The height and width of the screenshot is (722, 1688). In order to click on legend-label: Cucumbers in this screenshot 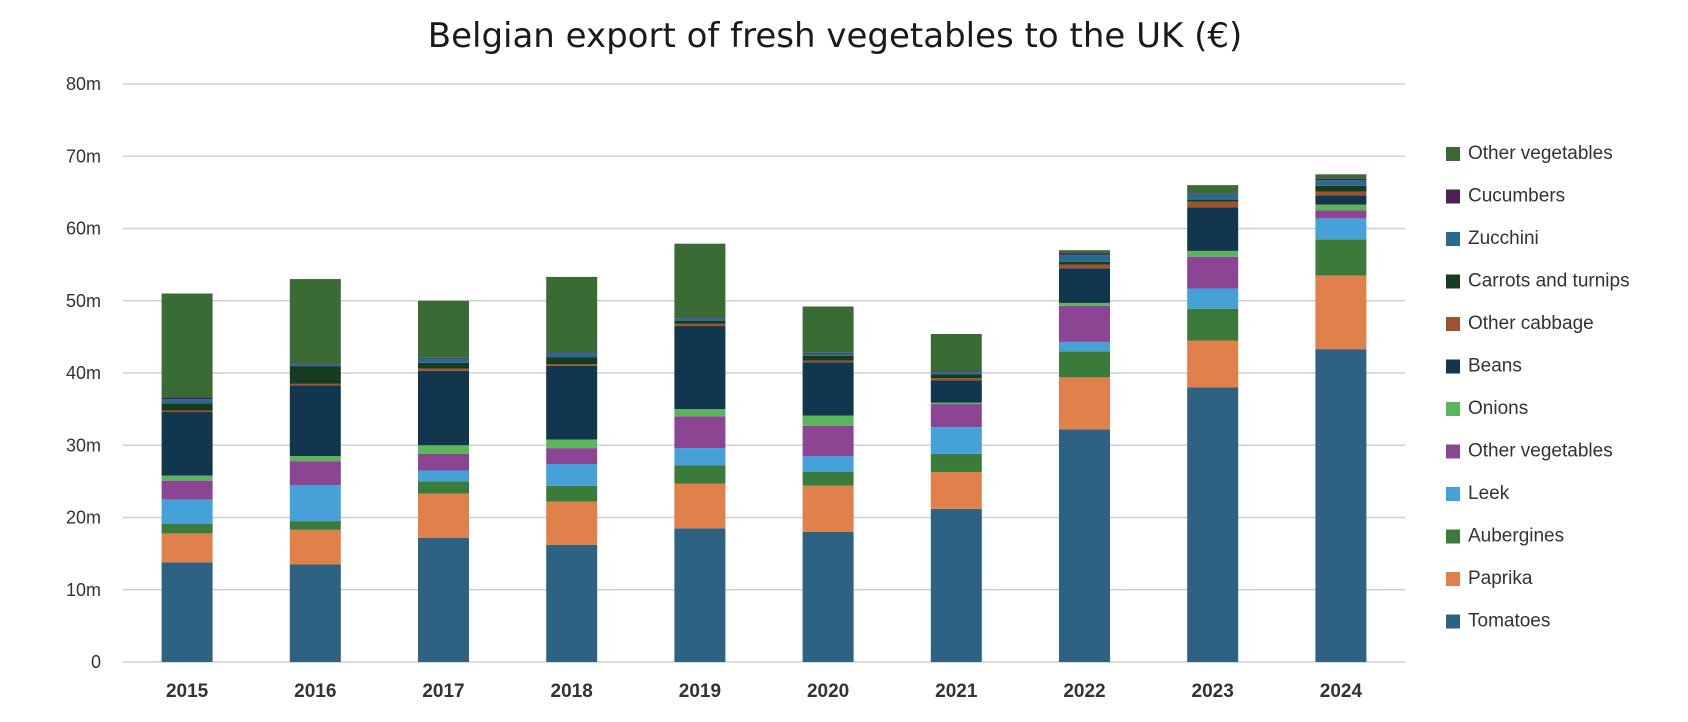, I will do `click(1516, 196)`.